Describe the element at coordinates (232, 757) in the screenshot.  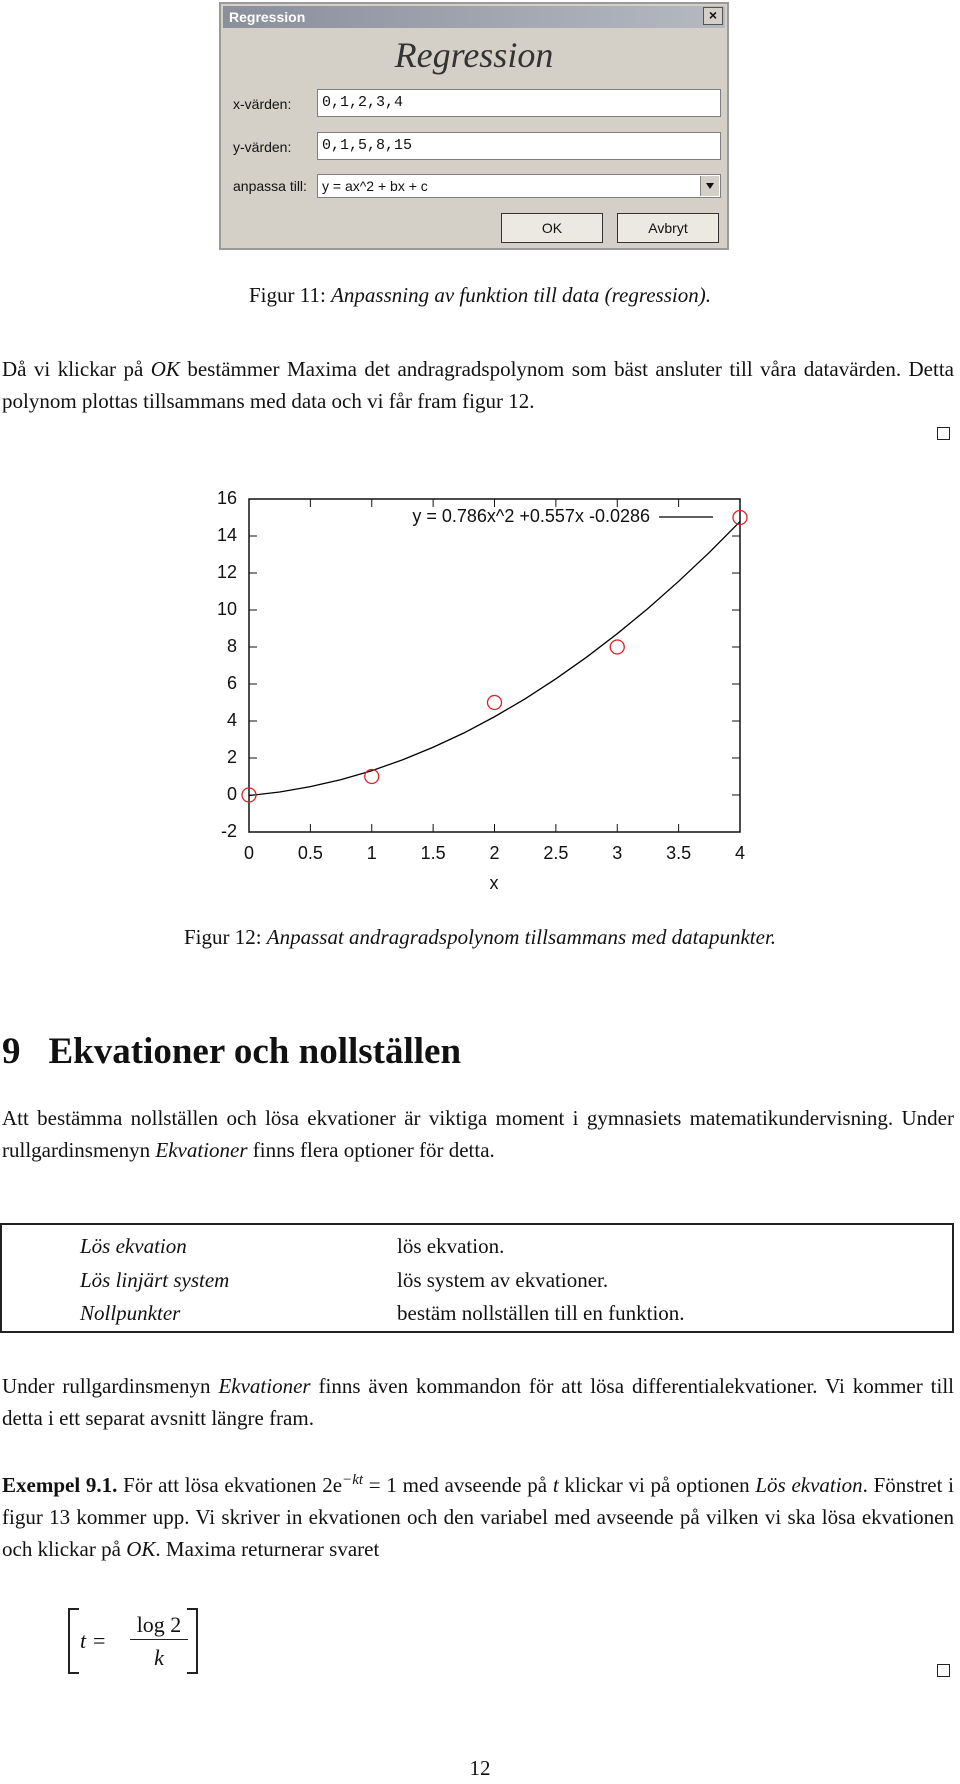
I see `y-tick-label: 2` at that location.